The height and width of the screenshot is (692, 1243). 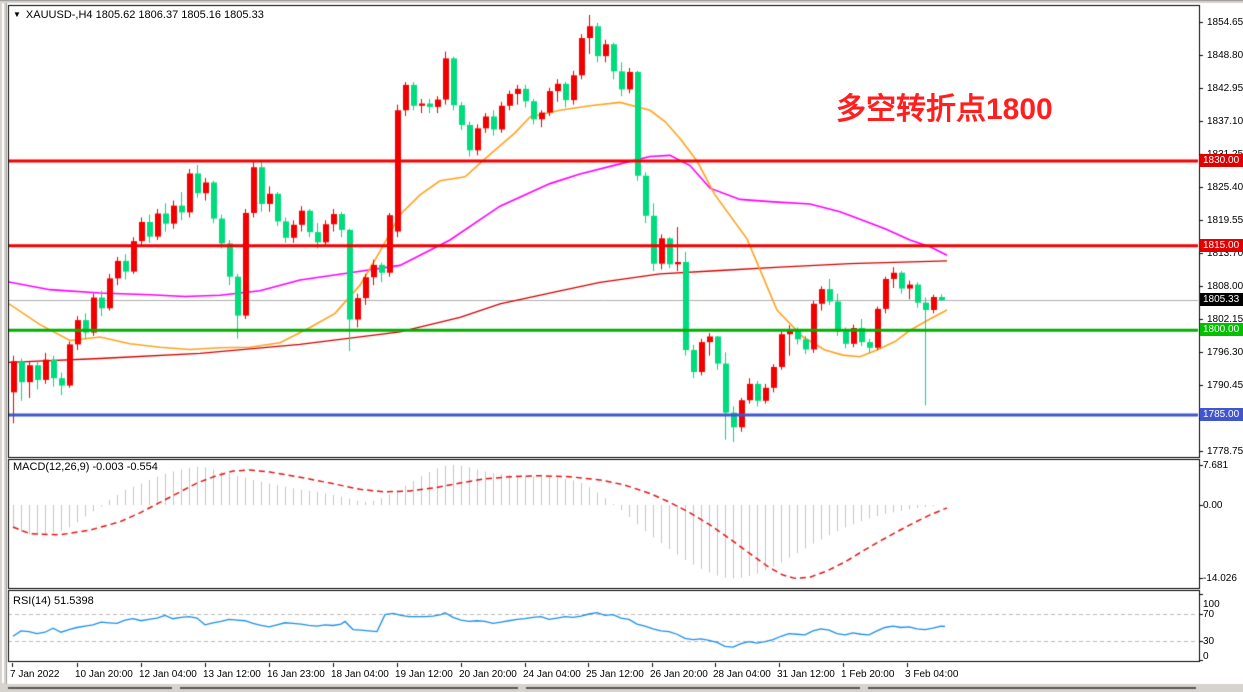 What do you see at coordinates (1221, 245) in the screenshot?
I see `hline-price-badge: 1815.00` at bounding box center [1221, 245].